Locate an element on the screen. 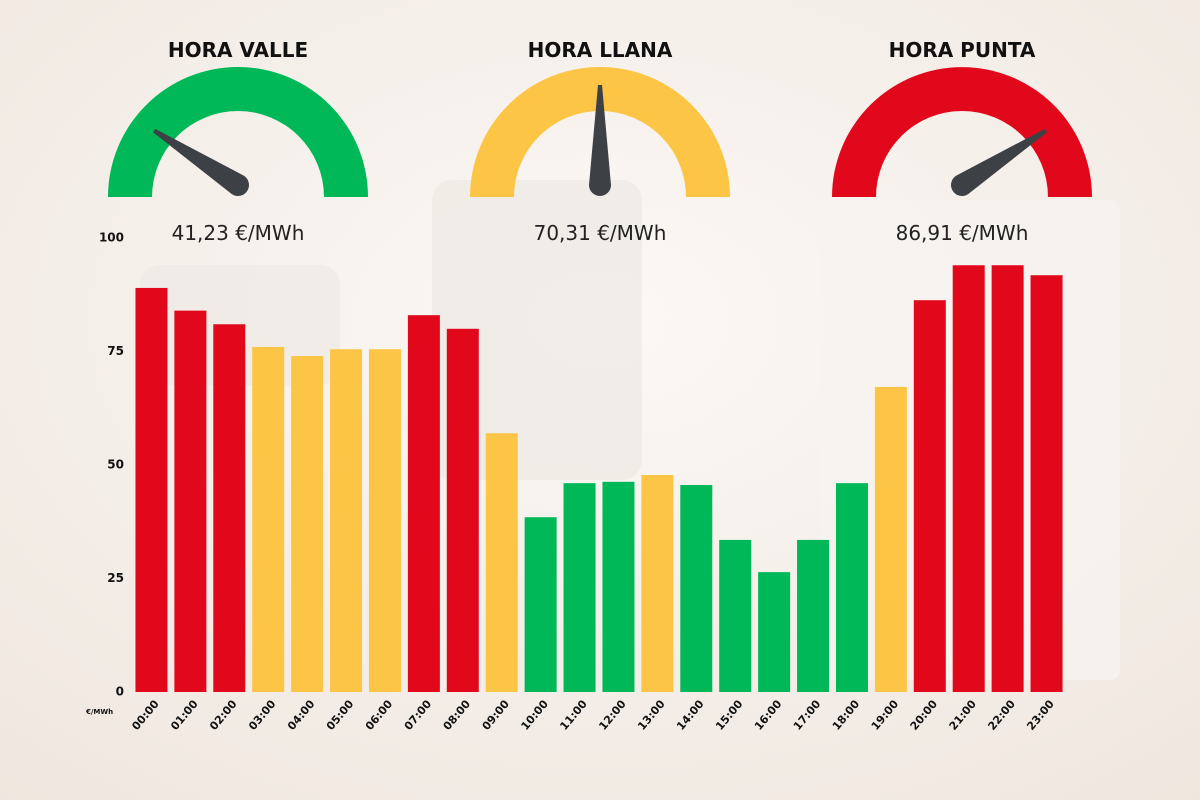 The image size is (1200, 800). gauge-title: HORA VALLE is located at coordinates (238, 50).